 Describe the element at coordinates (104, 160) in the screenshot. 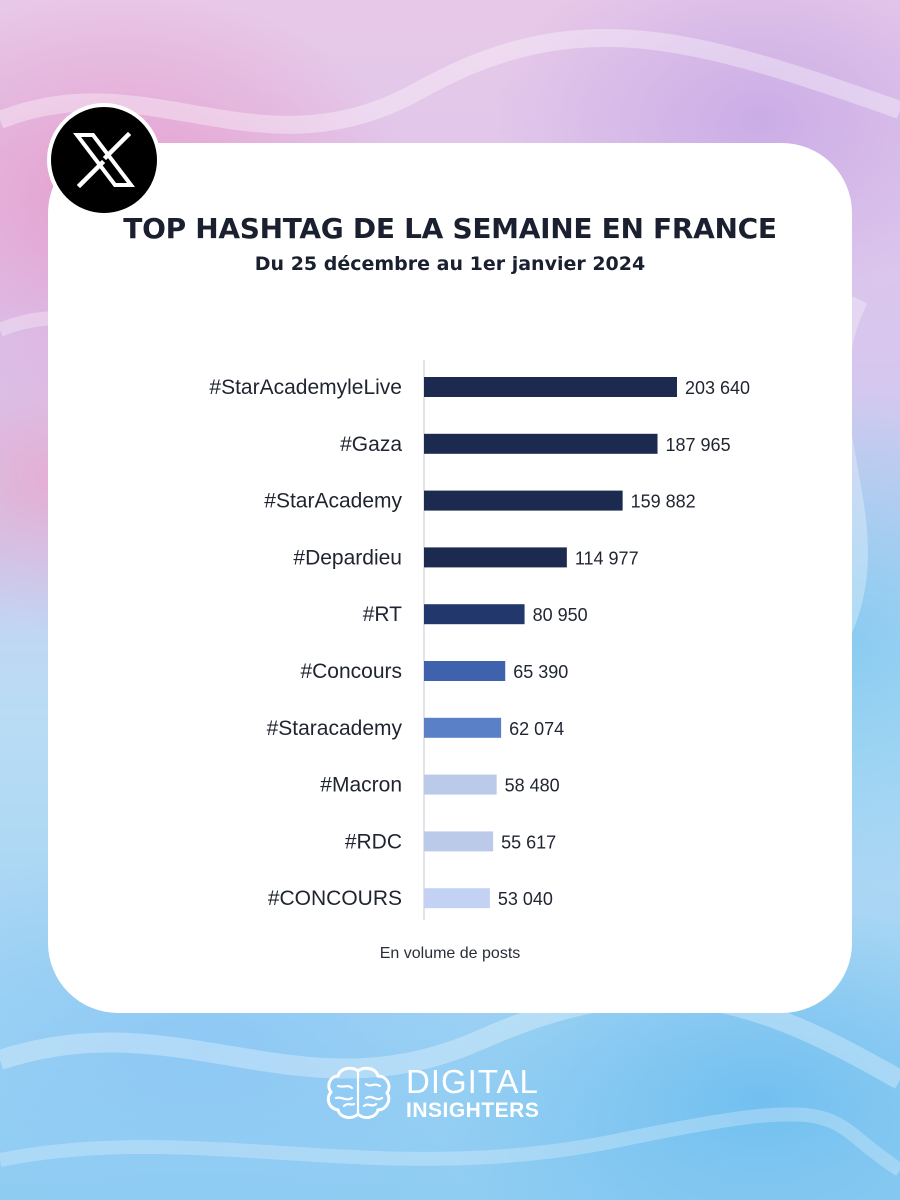

I see `x-logo-icon` at that location.